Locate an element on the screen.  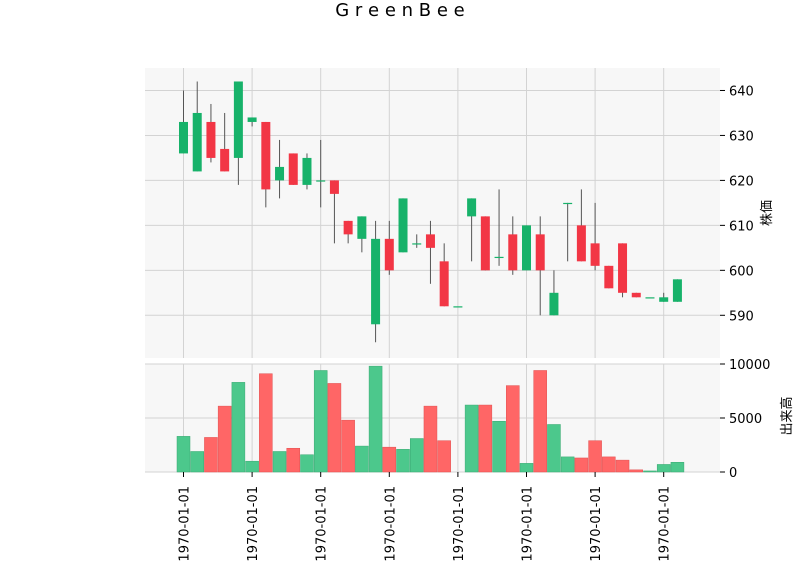
chart-title: G r e e n B e e is located at coordinates (399, 10).